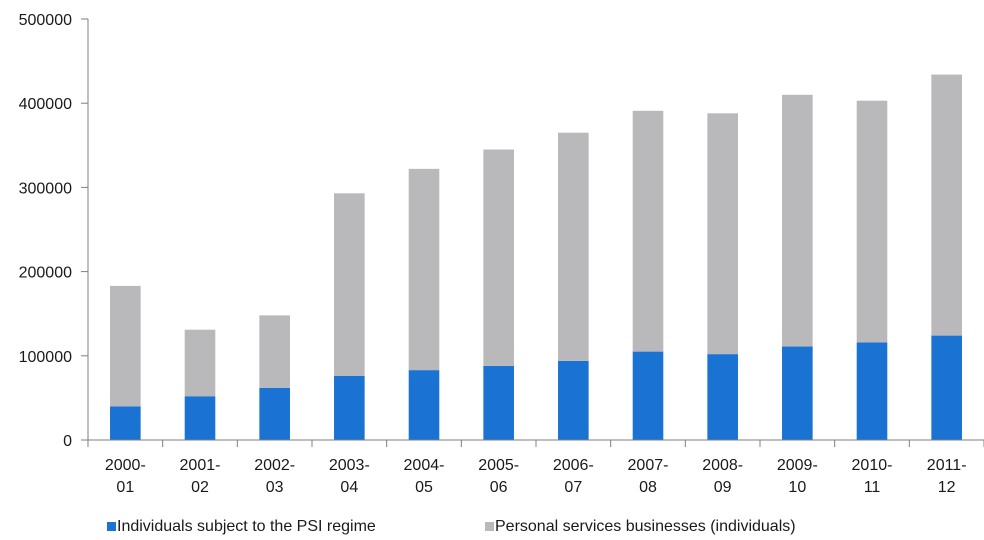 This screenshot has width=984, height=540. What do you see at coordinates (246, 526) in the screenshot?
I see `legend-label: Individuals subject to the PSI regime` at bounding box center [246, 526].